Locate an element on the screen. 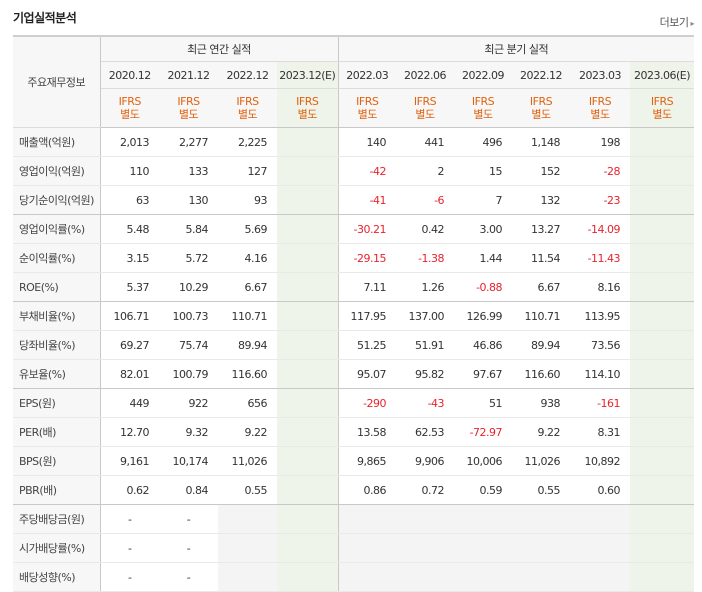 This screenshot has height=592, width=702. row-label: 영업이익률(%) is located at coordinates (57, 229).